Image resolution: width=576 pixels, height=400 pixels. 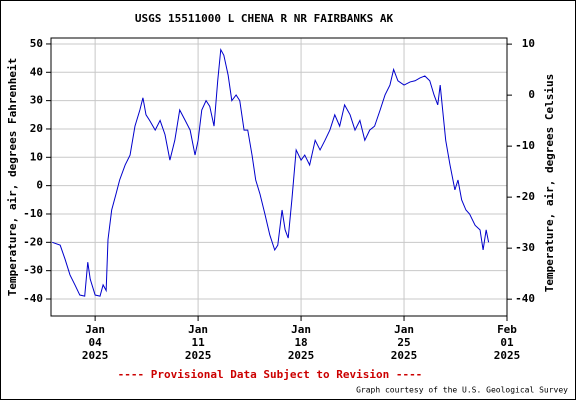 I want to click on y-tick-label: 30, so click(x=36, y=100).